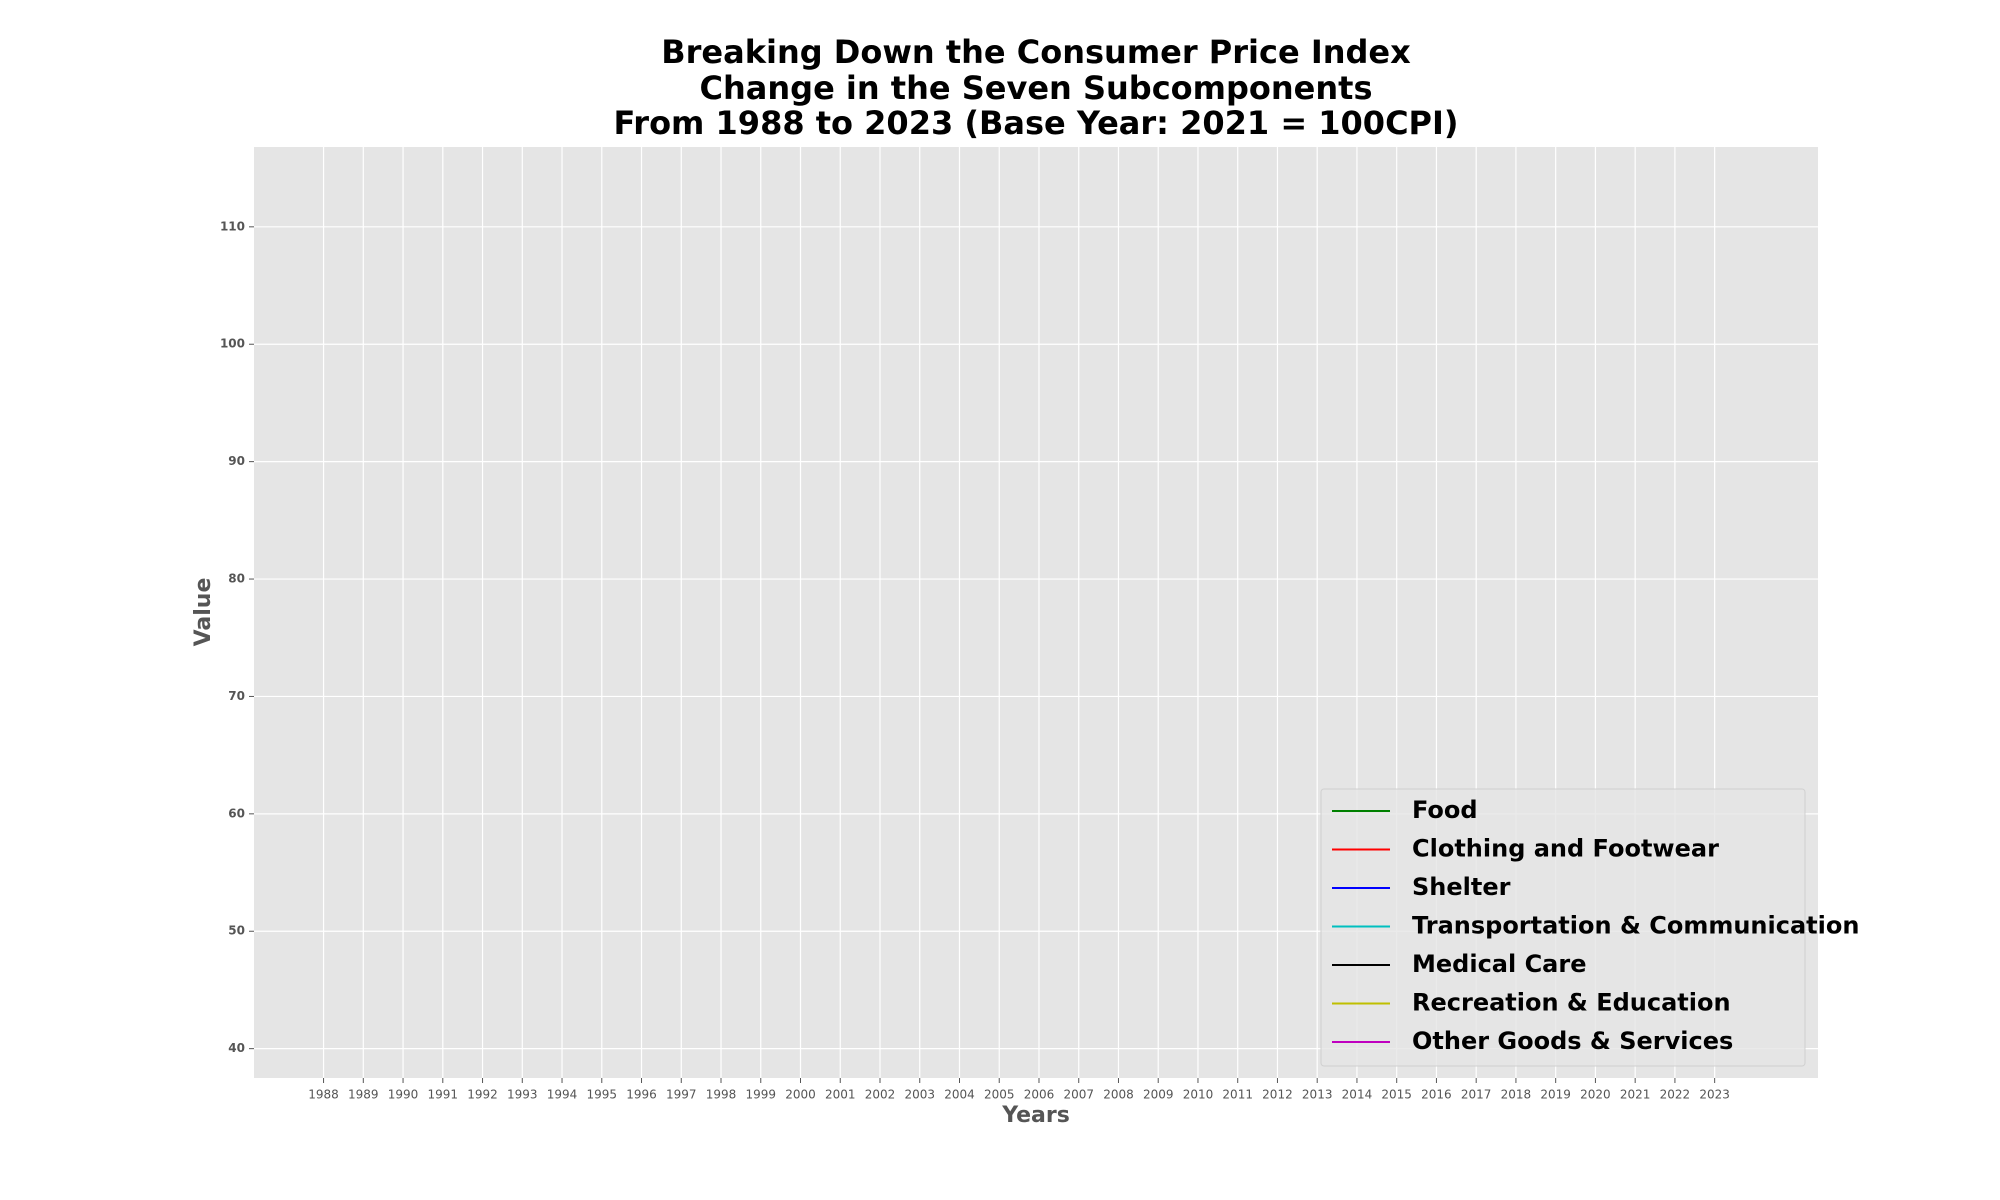 The width and height of the screenshot is (2000, 1200). I want to click on y-tick-label: 100, so click(232, 344).